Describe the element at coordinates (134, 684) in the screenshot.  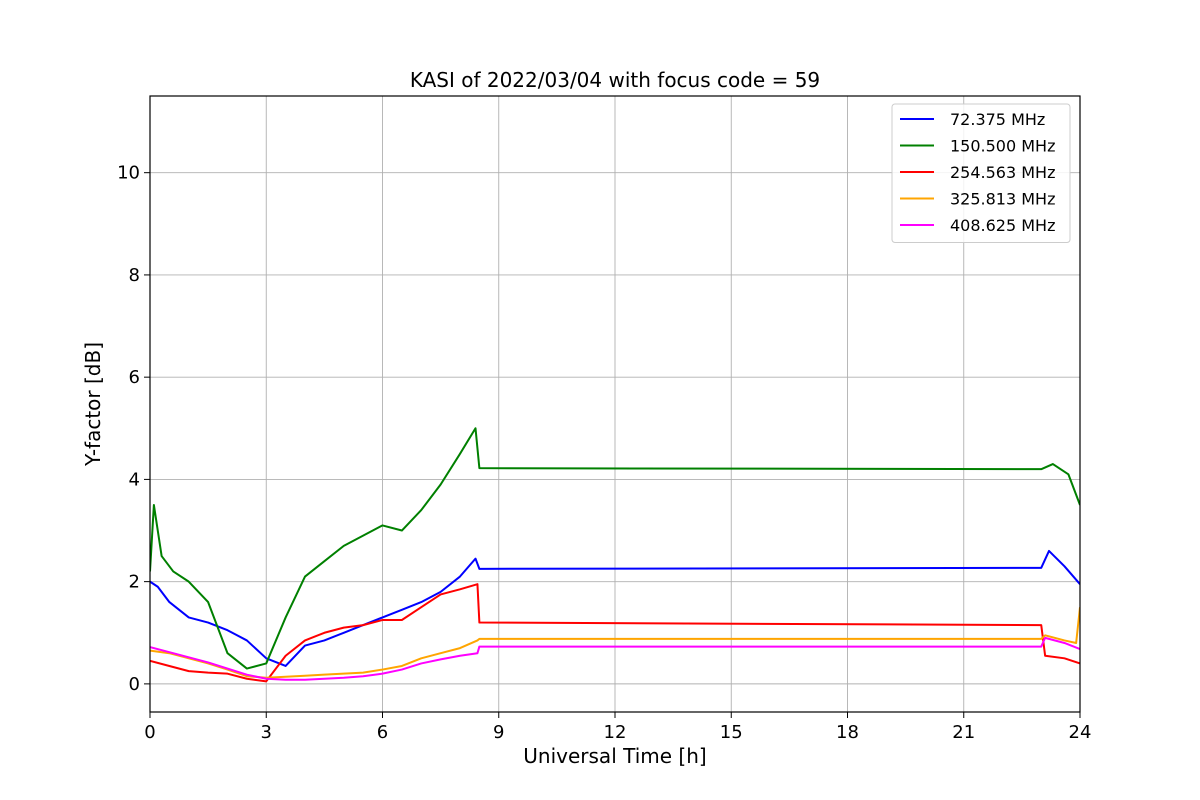
I see `y-tick-label: 0` at that location.